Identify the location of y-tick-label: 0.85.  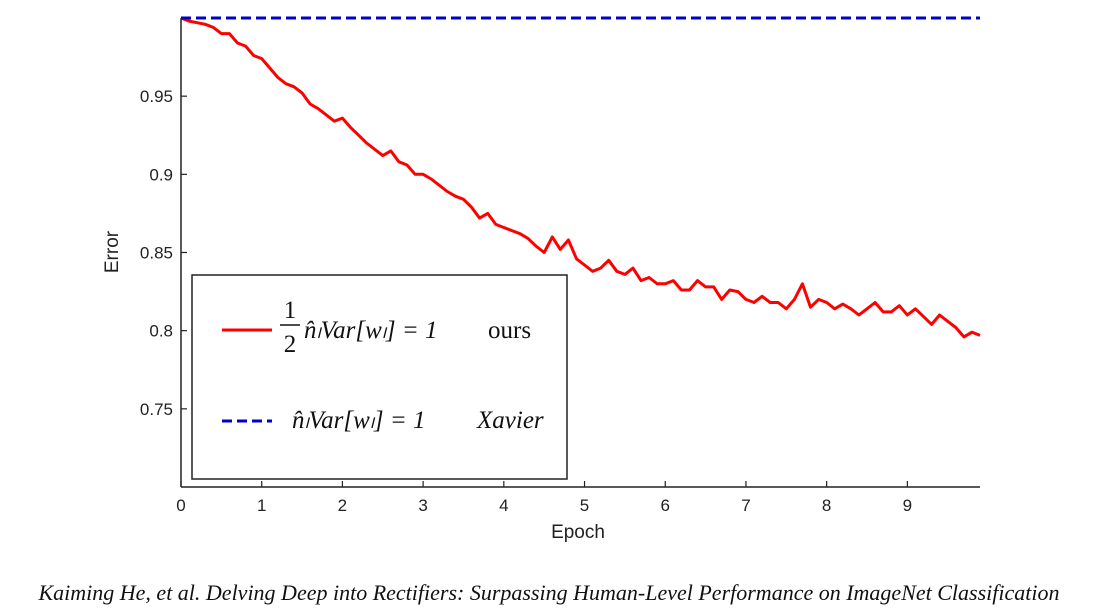
(156, 253).